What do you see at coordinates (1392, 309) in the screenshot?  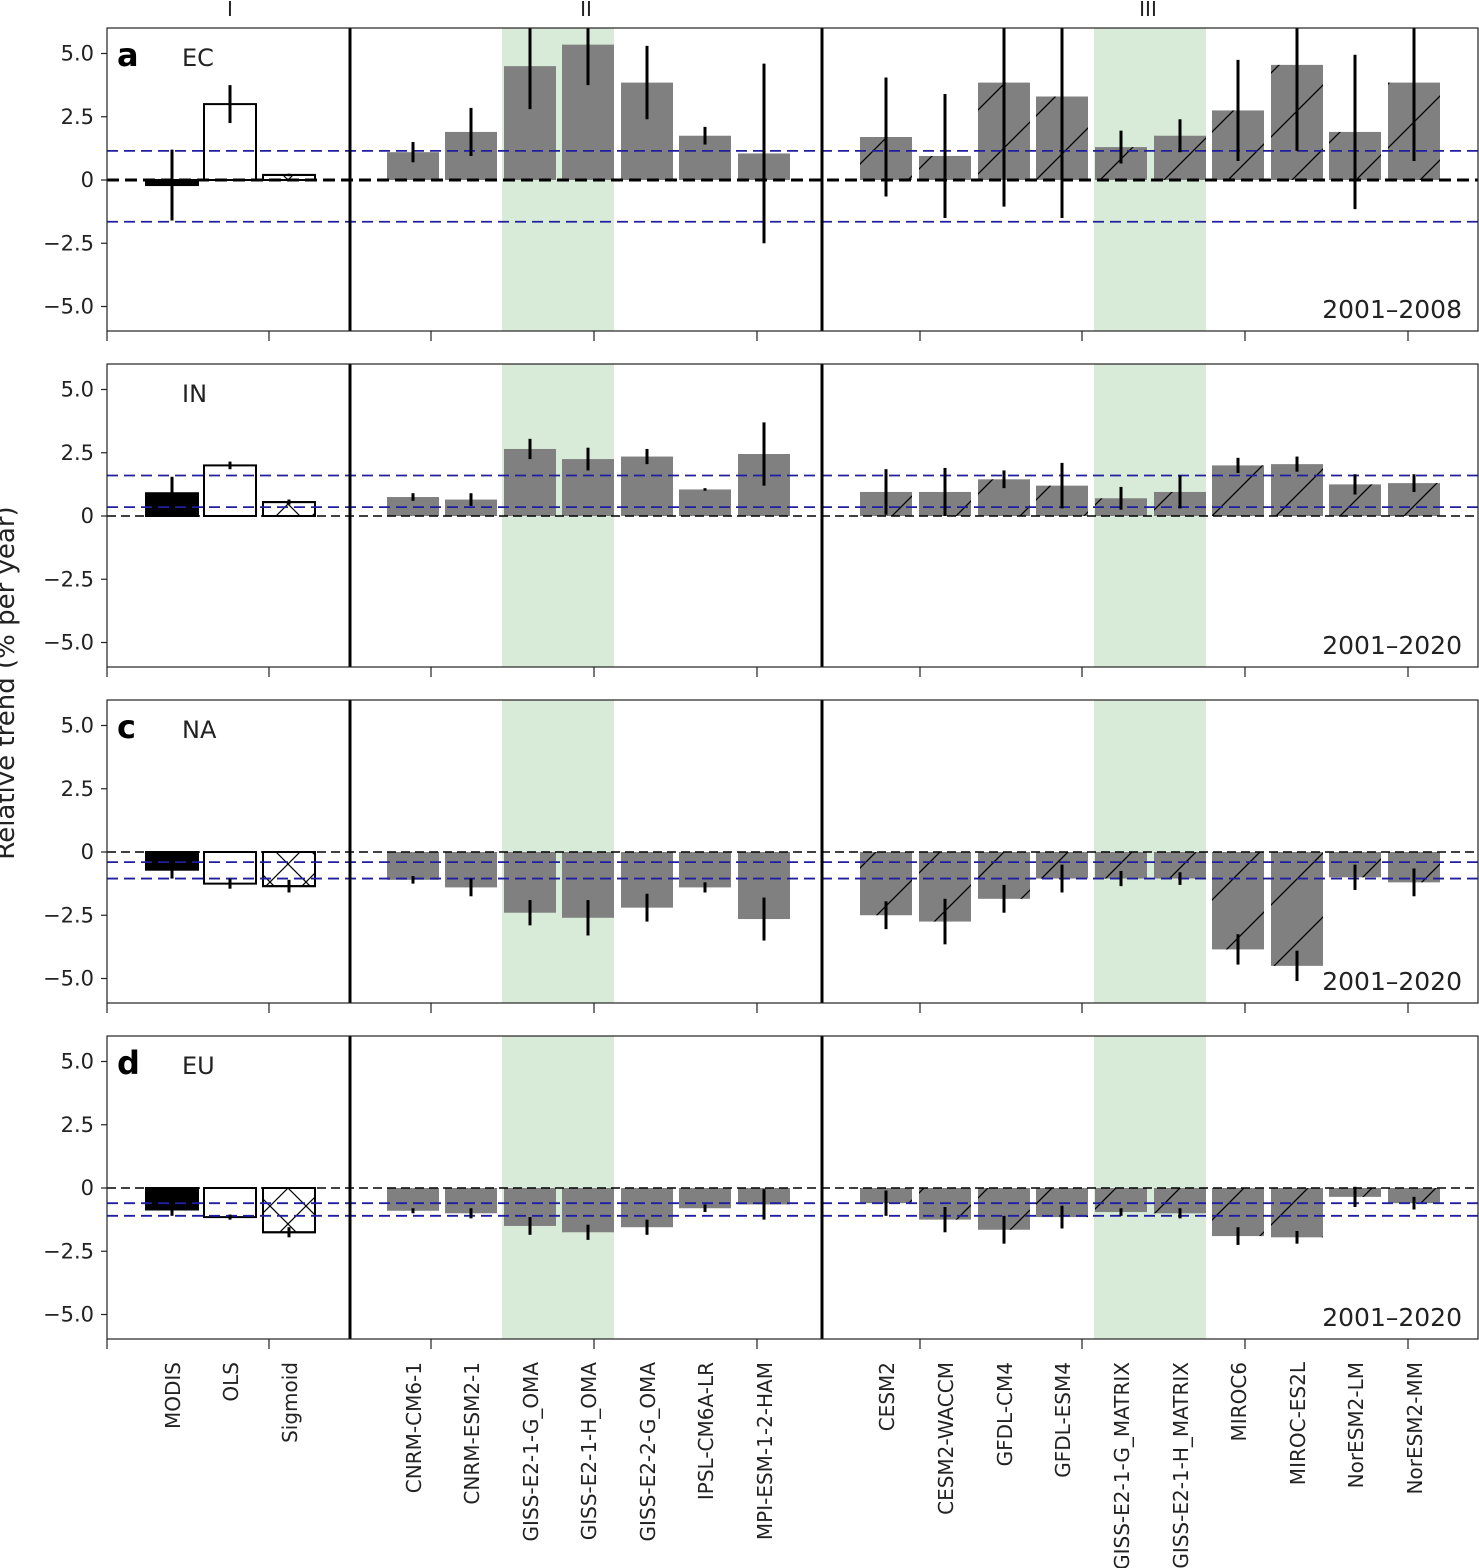 I see `panel-period: 2001–2008` at bounding box center [1392, 309].